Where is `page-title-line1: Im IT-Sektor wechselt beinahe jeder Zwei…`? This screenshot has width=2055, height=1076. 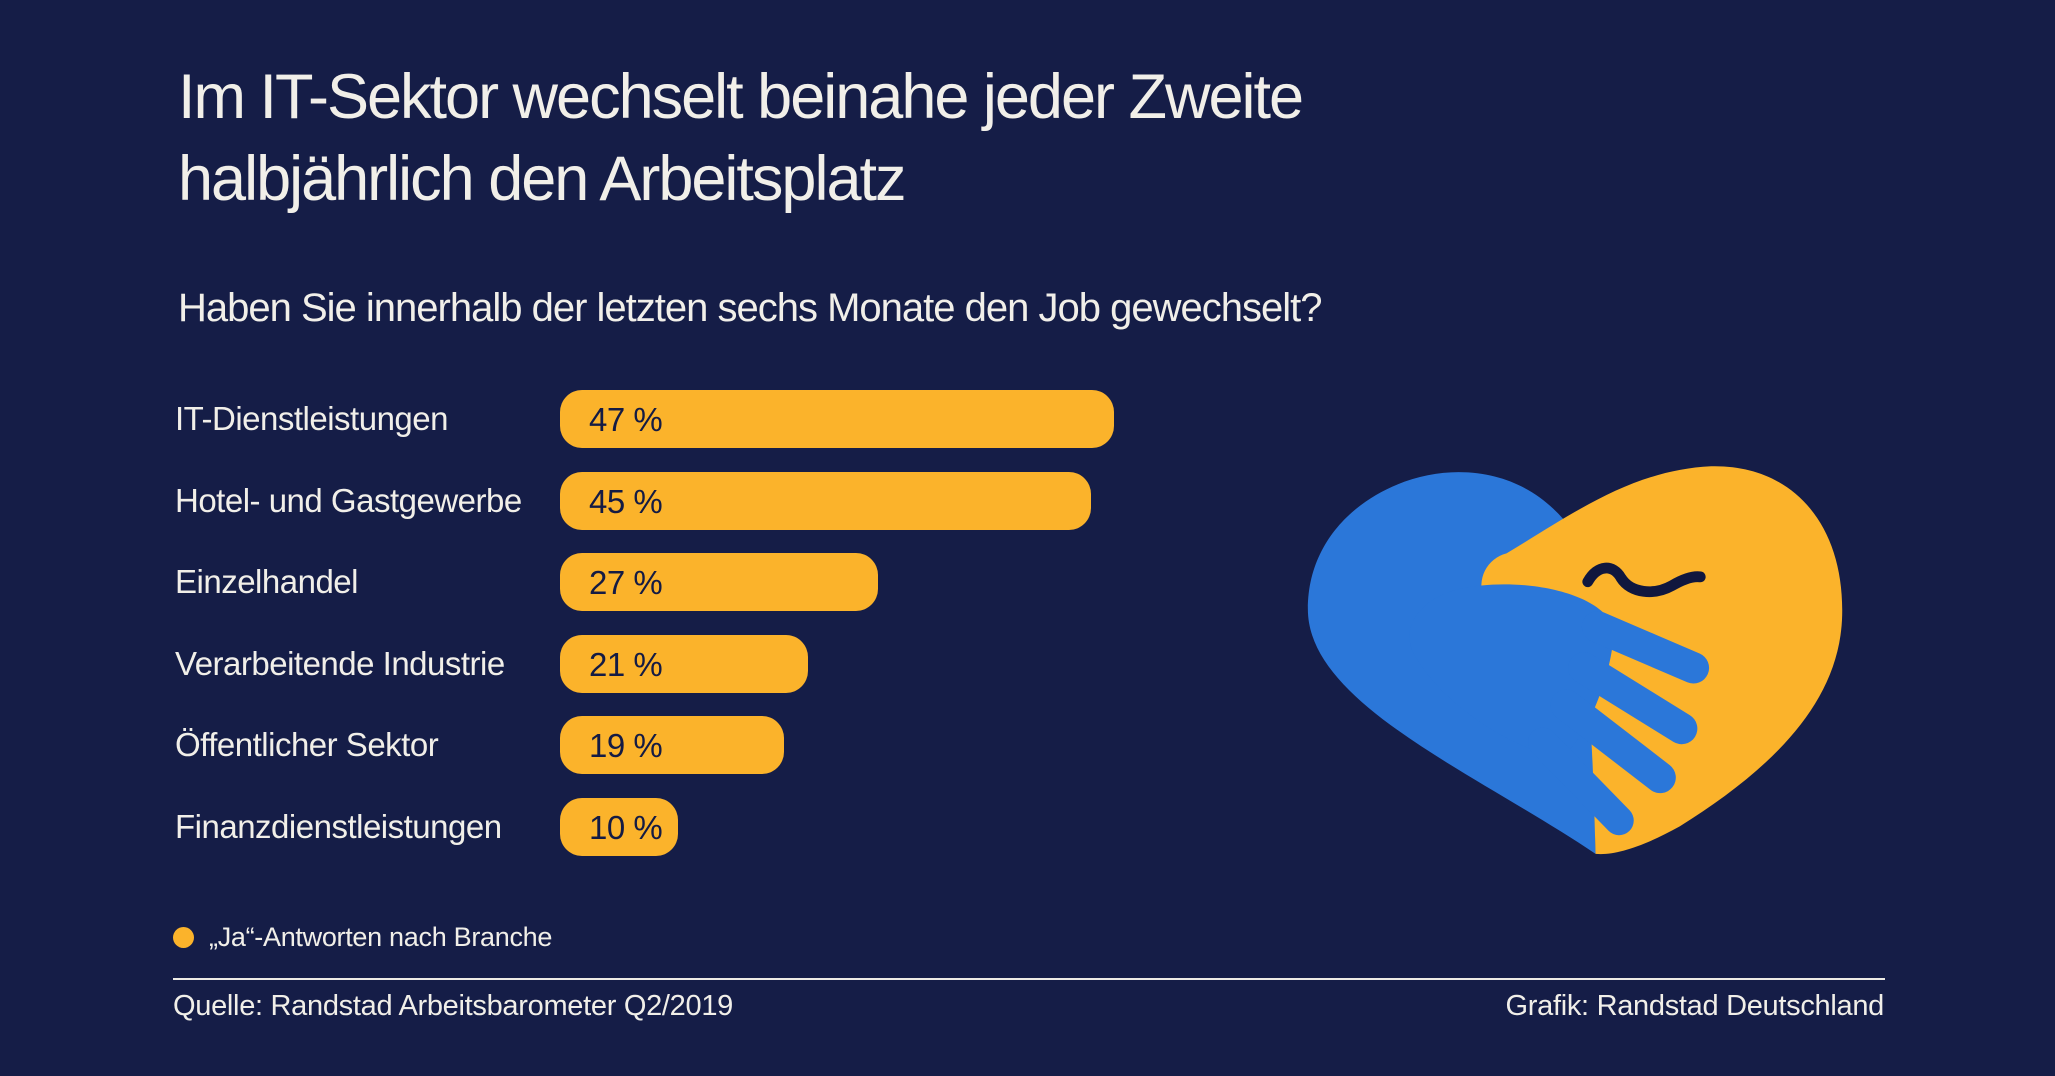
page-title-line1: Im IT-Sektor wechselt beinahe jeder Zwei… is located at coordinates (741, 97).